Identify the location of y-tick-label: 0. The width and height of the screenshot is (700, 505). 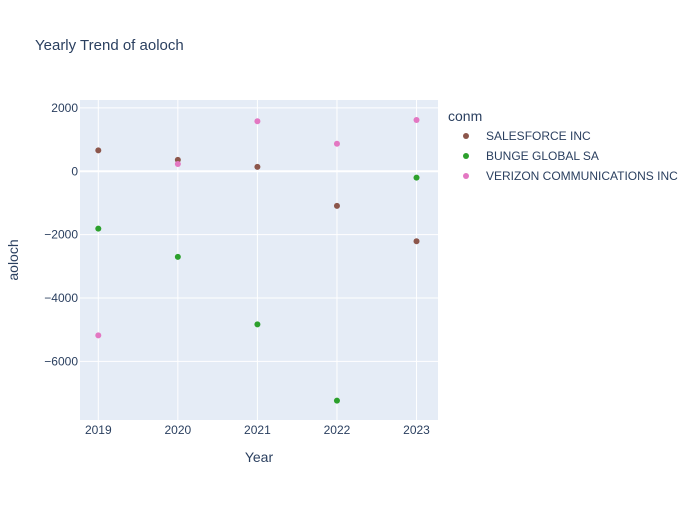
(74, 171).